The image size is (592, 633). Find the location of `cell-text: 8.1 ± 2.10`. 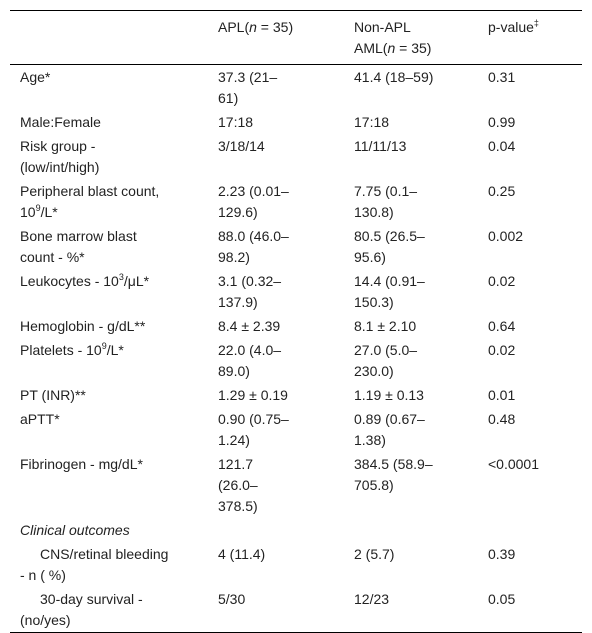

cell-text: 8.1 ± 2.10 is located at coordinates (385, 326).